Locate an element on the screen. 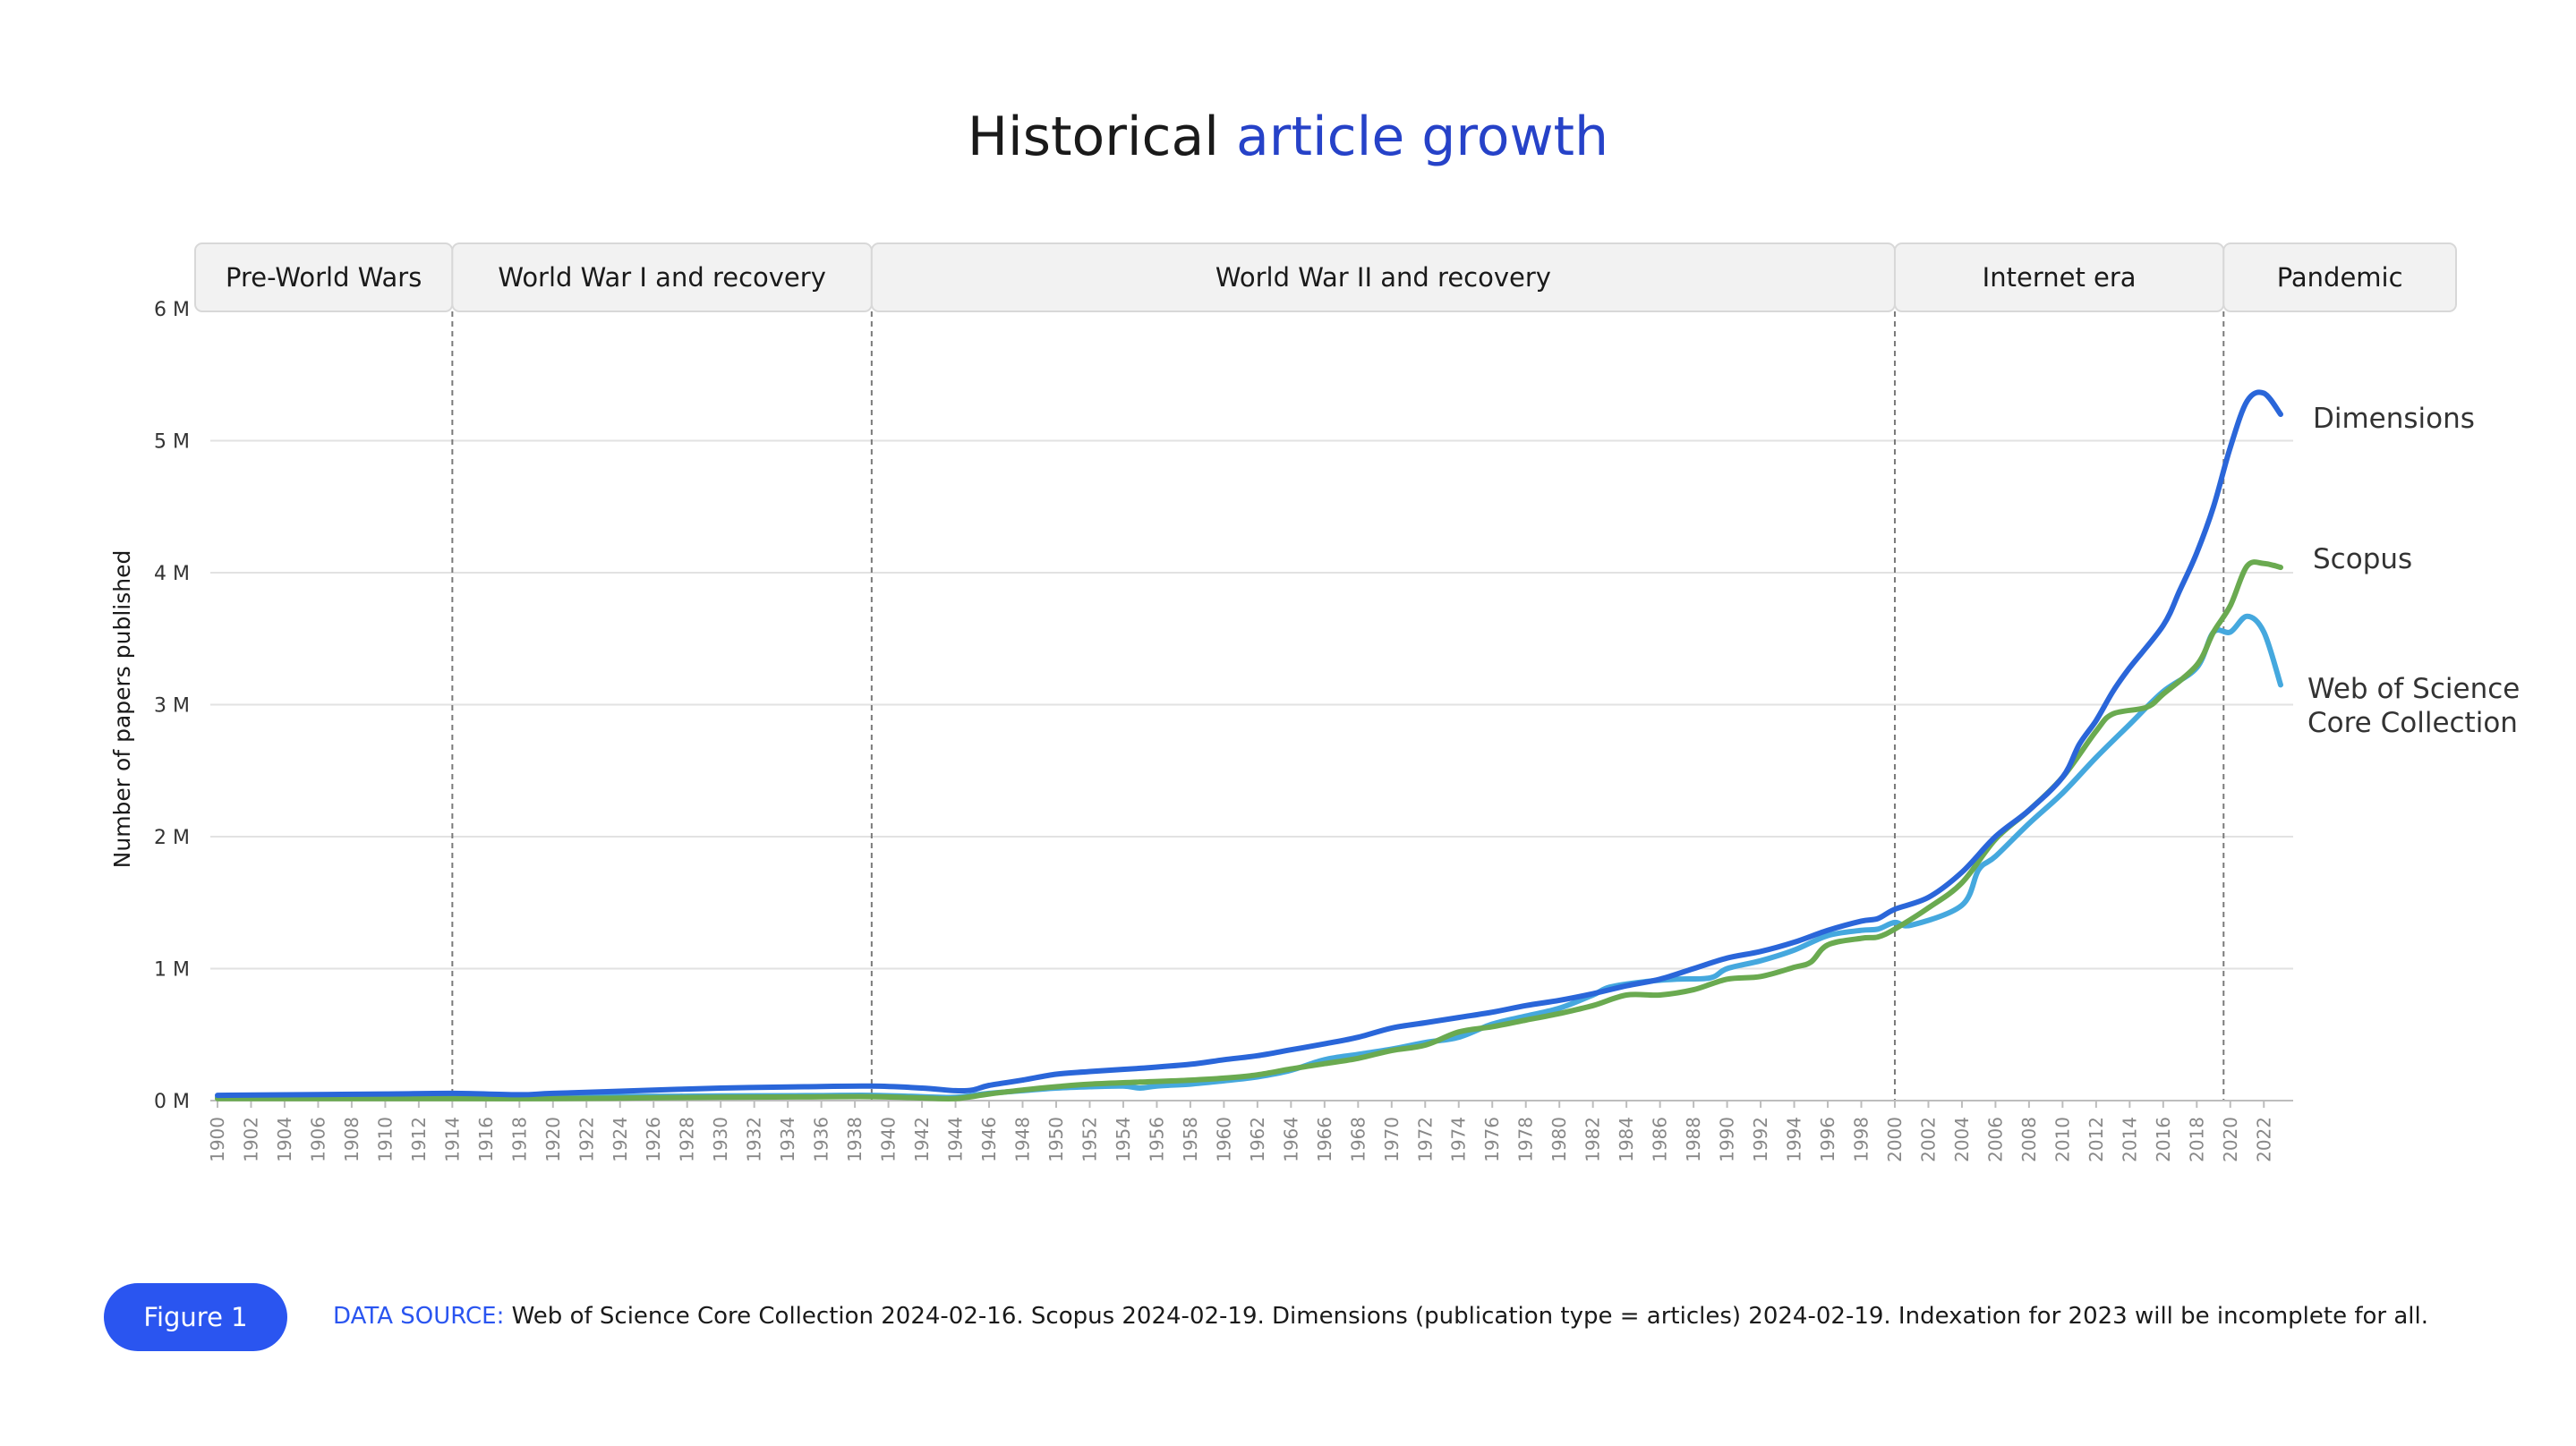  x-tick-label: 1944 is located at coordinates (956, 1139).